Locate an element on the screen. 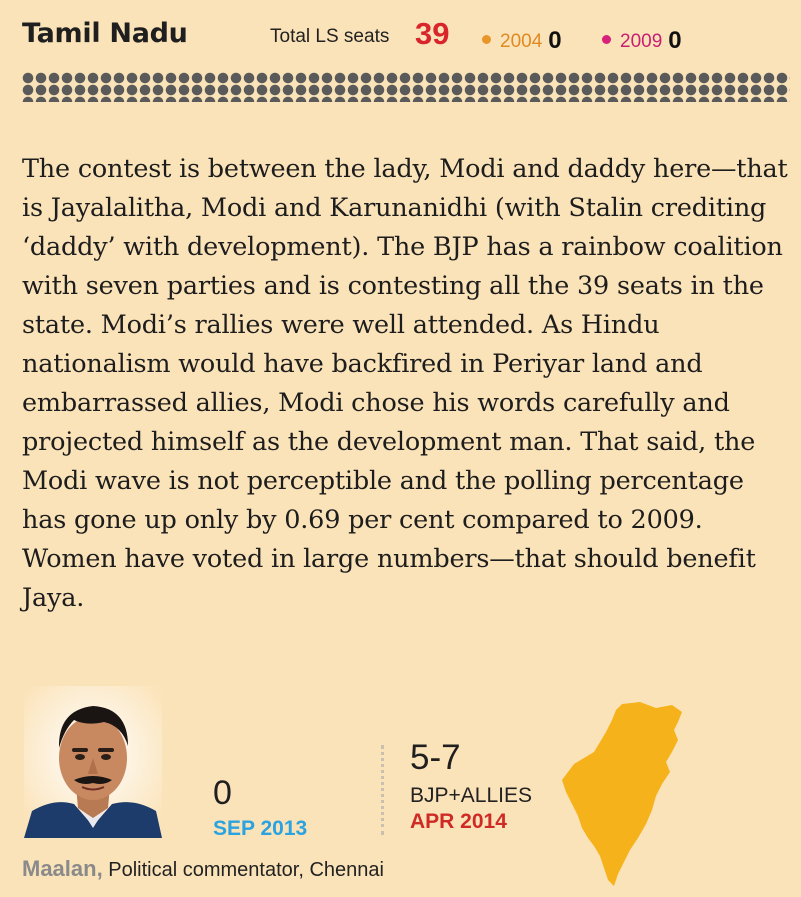 The width and height of the screenshot is (801, 897). sep-2013-forecast: 0 SEP 2013 is located at coordinates (260, 808).